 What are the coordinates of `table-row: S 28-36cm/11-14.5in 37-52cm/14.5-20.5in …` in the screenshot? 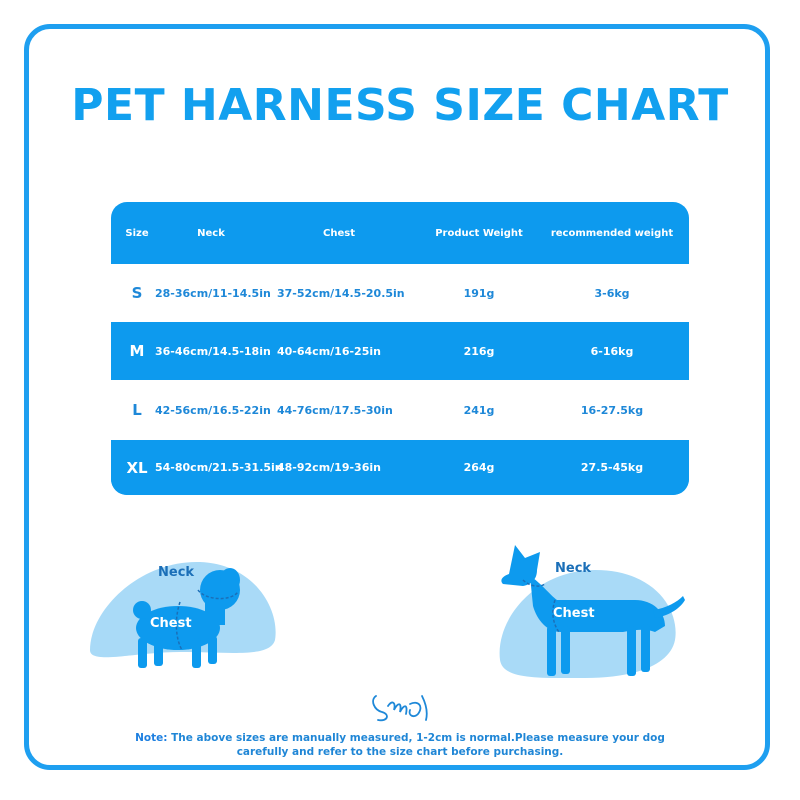 It's located at (400, 293).